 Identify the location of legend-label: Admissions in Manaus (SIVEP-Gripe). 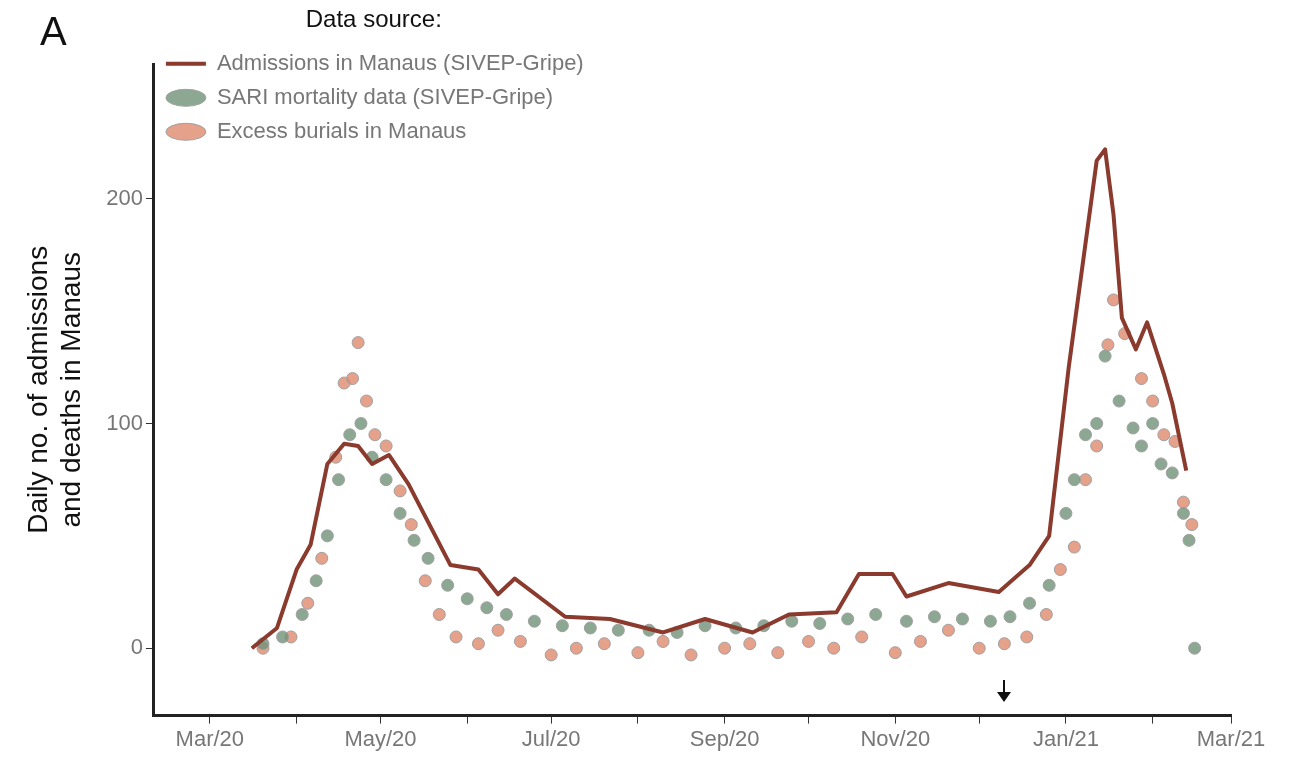
(400, 62).